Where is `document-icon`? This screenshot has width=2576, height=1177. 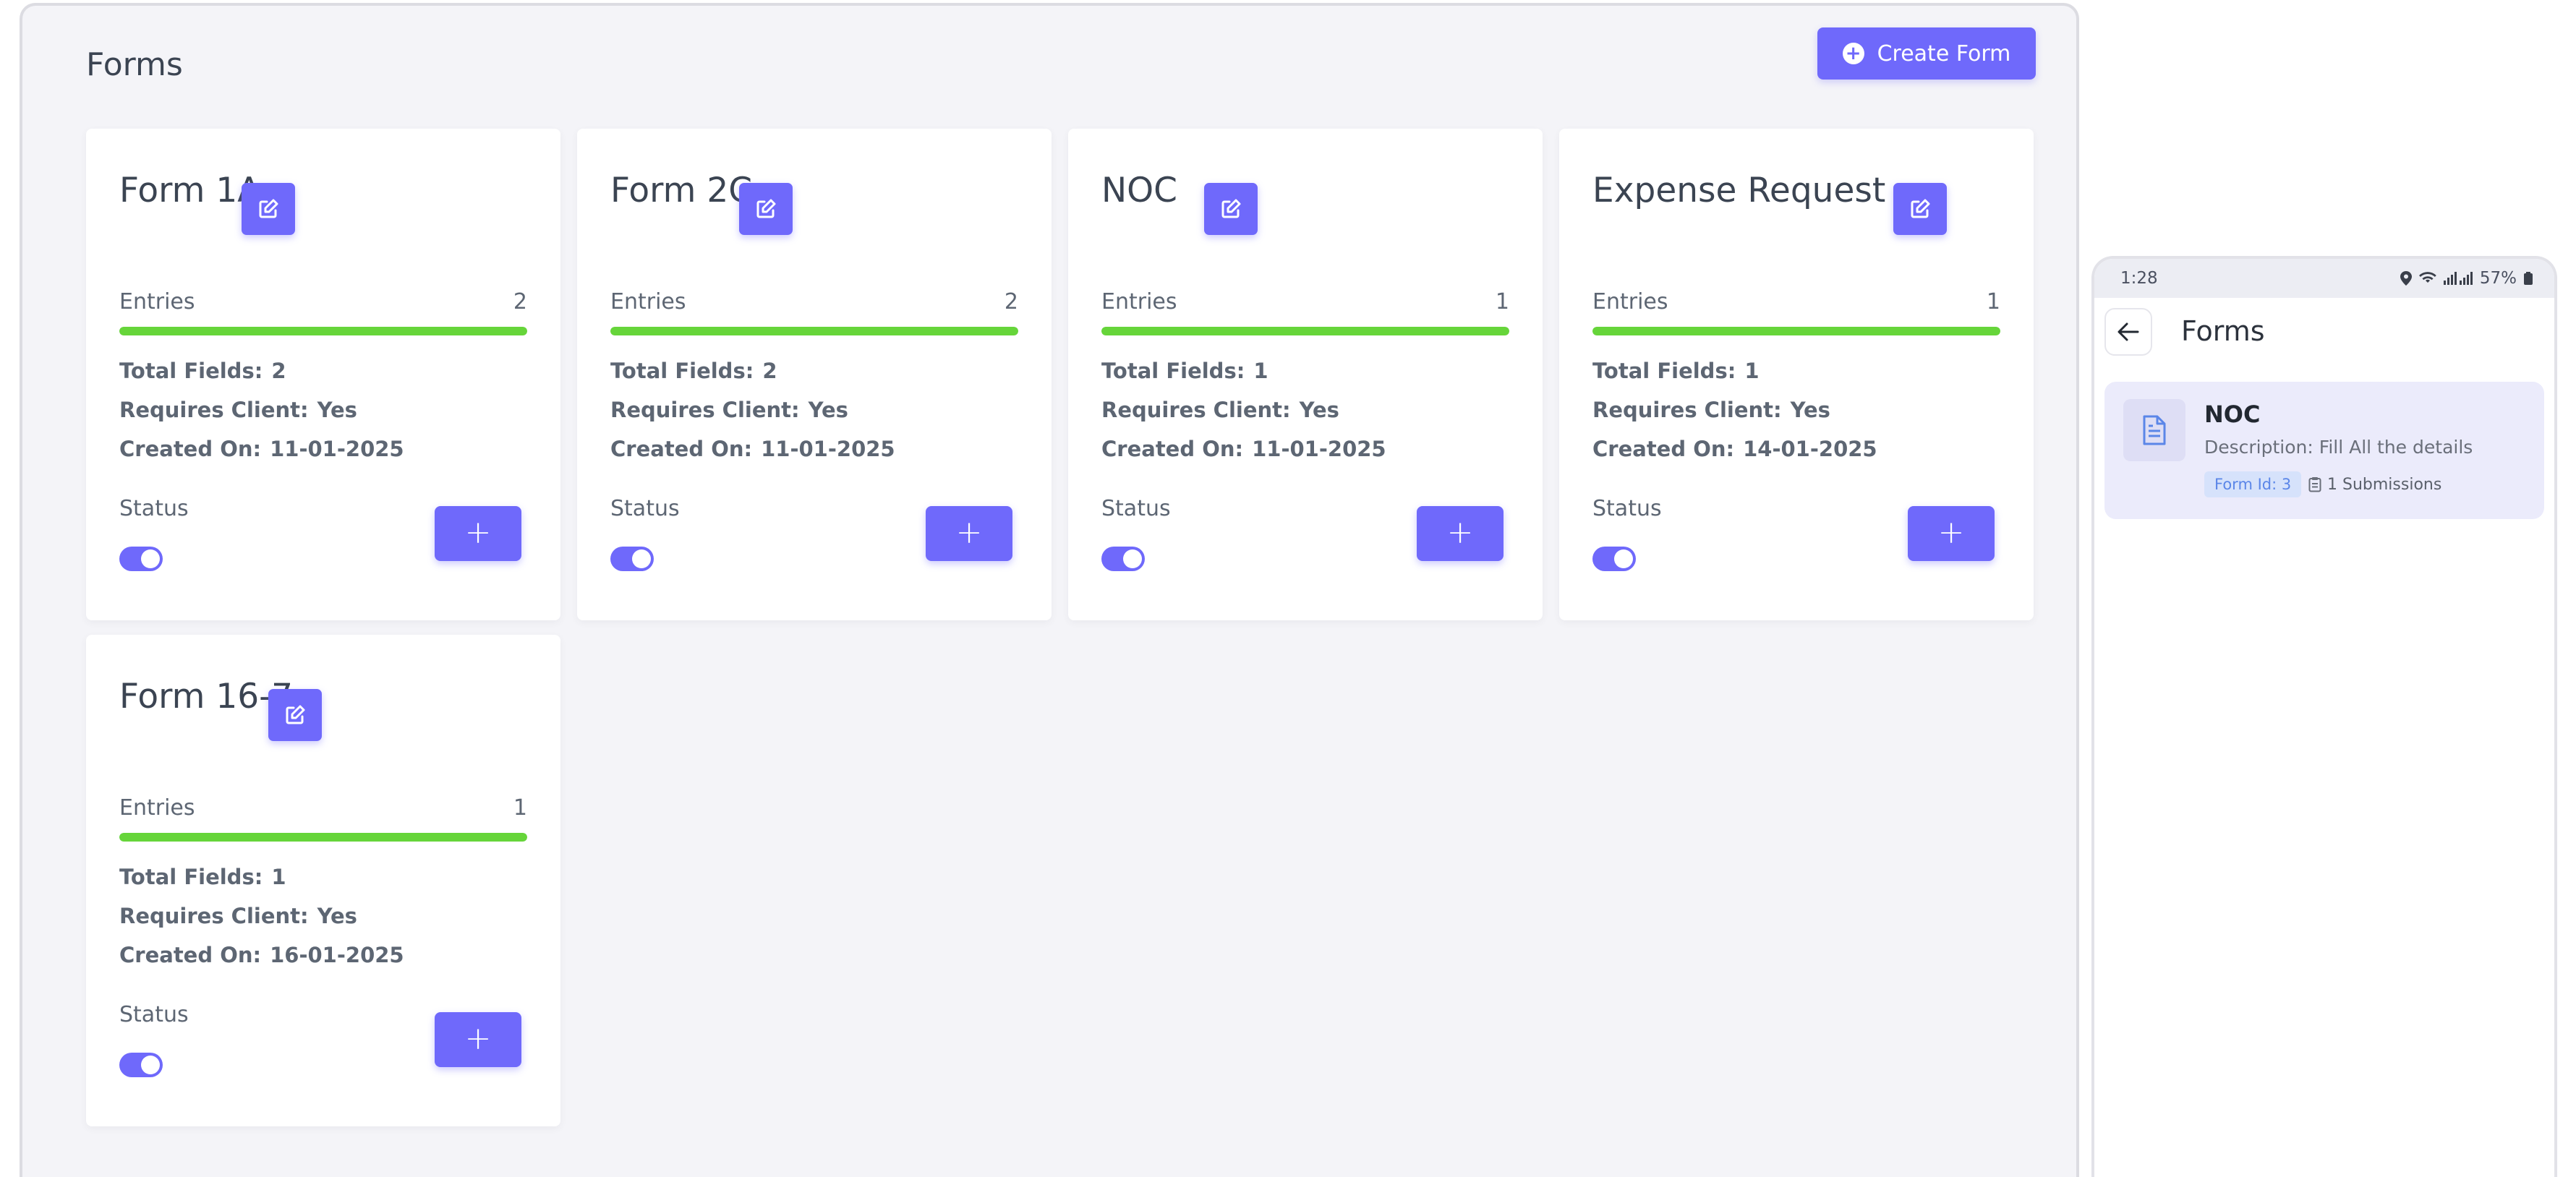
document-icon is located at coordinates (2154, 430).